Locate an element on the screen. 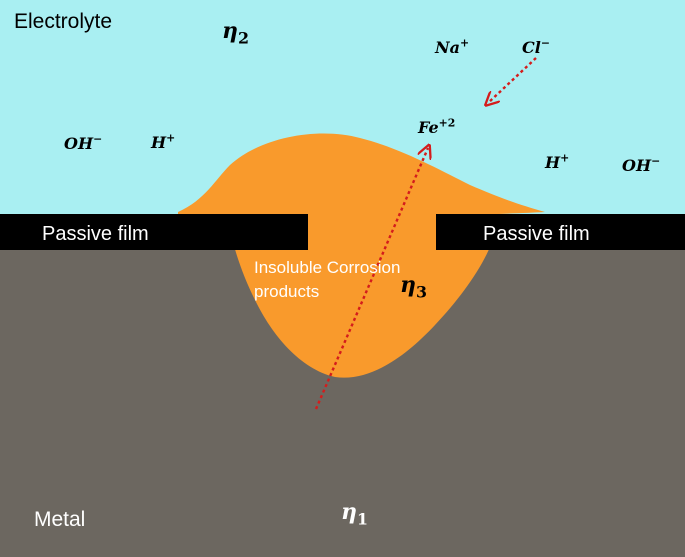  cl-ion-charge: − is located at coordinates (545, 43).